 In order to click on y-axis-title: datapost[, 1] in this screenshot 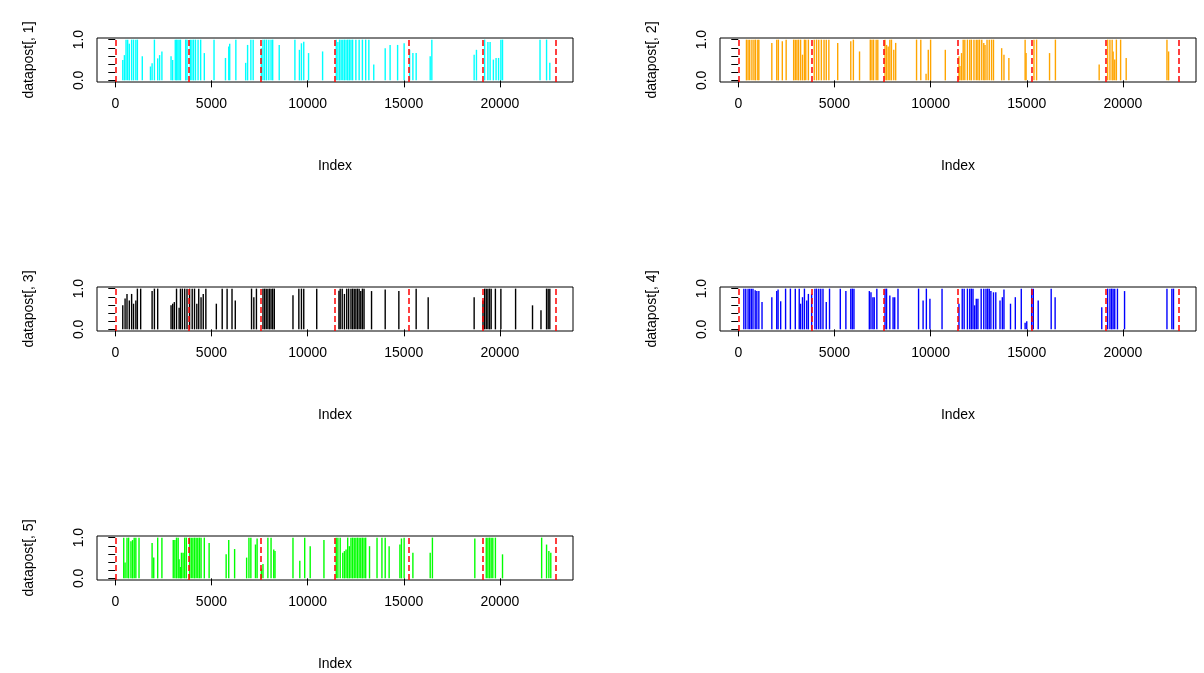, I will do `click(28, 60)`.